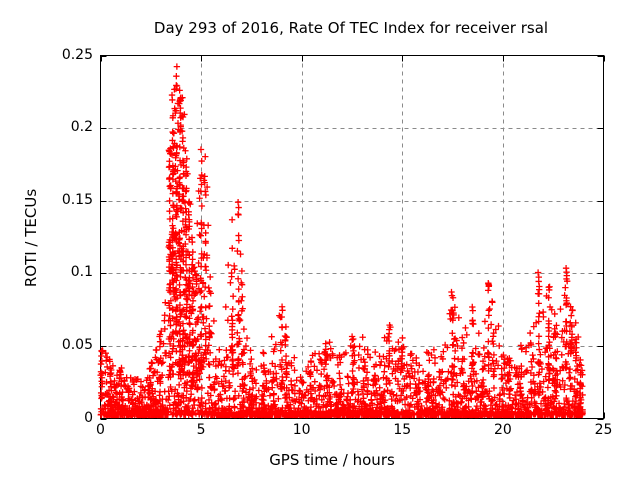 The width and height of the screenshot is (640, 480). I want to click on x-tick-label: 5, so click(201, 430).